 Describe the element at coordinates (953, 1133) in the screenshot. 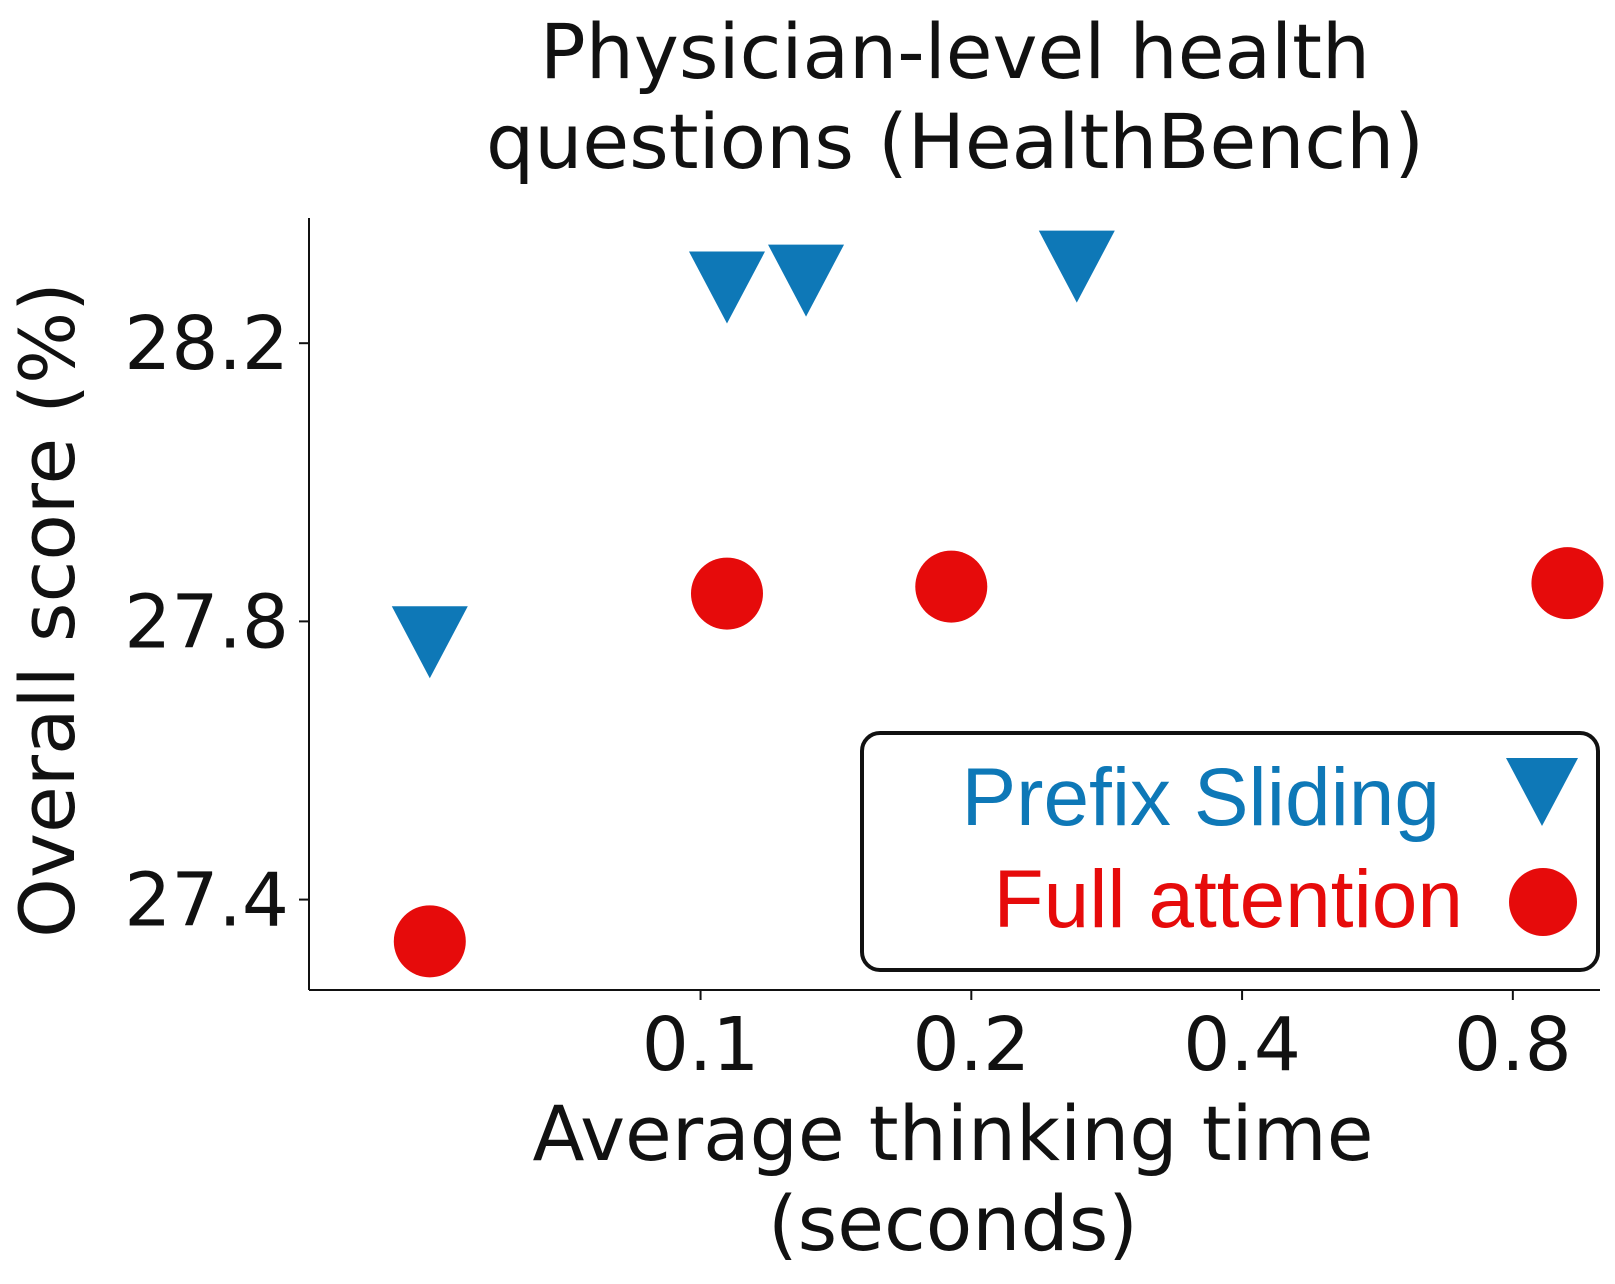

I see `x-axis-label-line-1: Average thinking time` at that location.